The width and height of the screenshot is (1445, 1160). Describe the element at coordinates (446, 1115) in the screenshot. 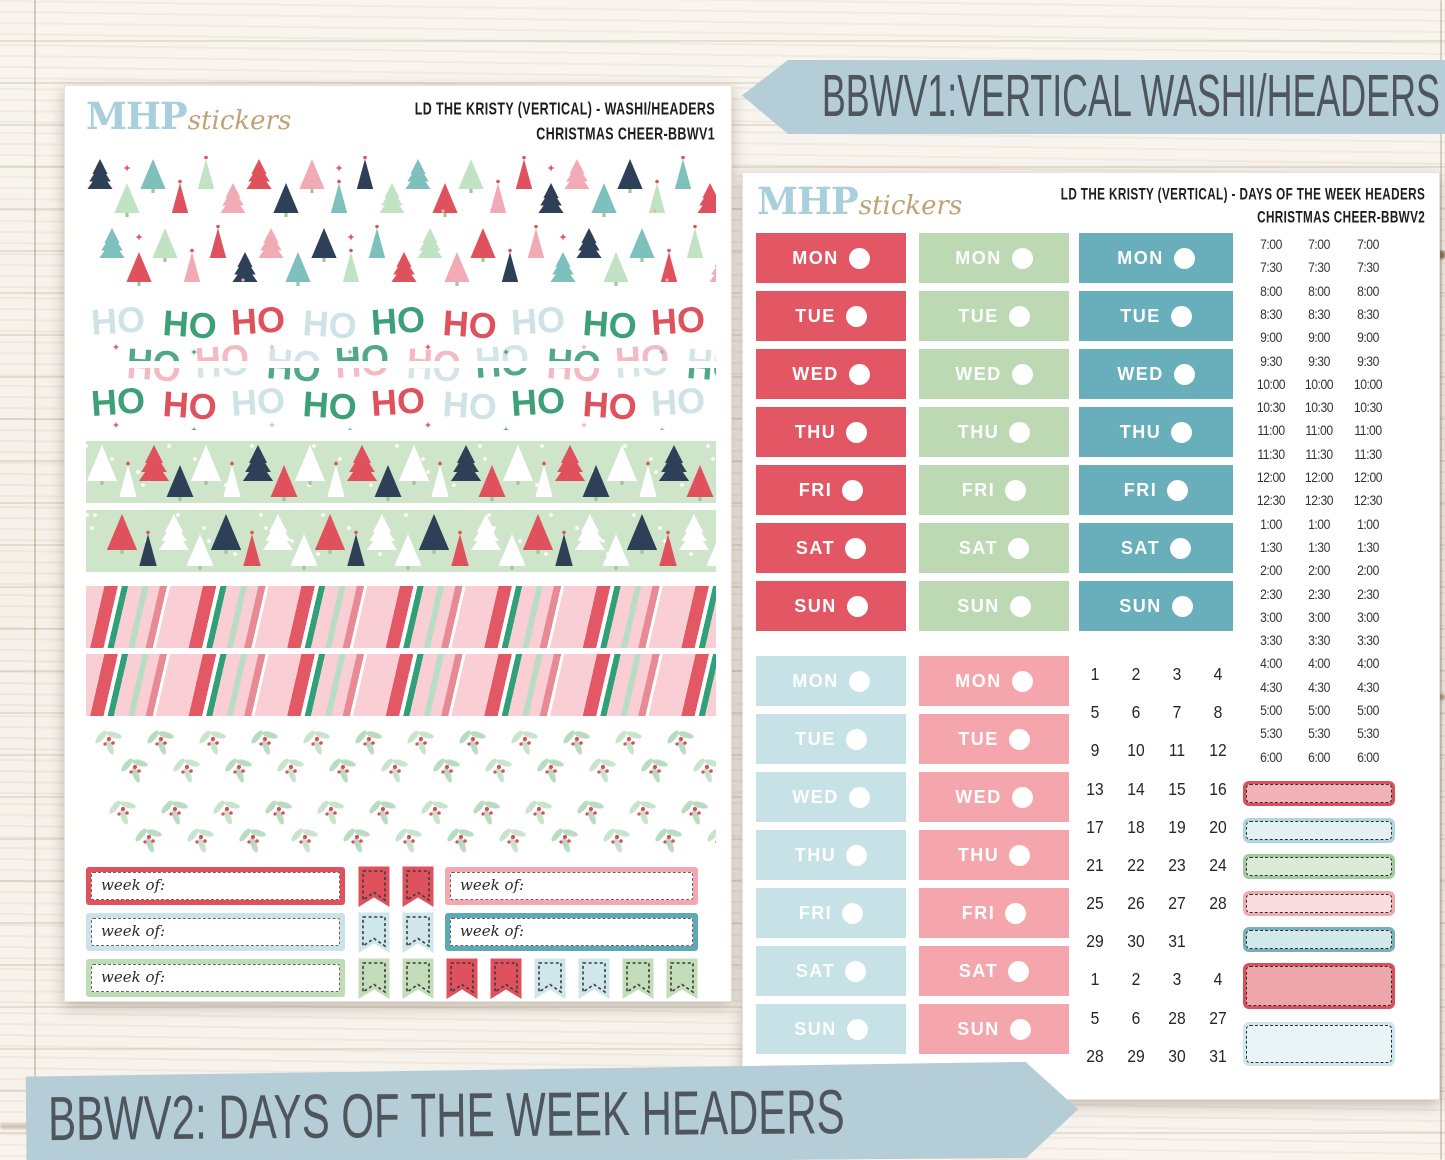

I see `banner-bbwv2-text: BBWV2: DAYS OF THE WEEK HEADERS` at that location.